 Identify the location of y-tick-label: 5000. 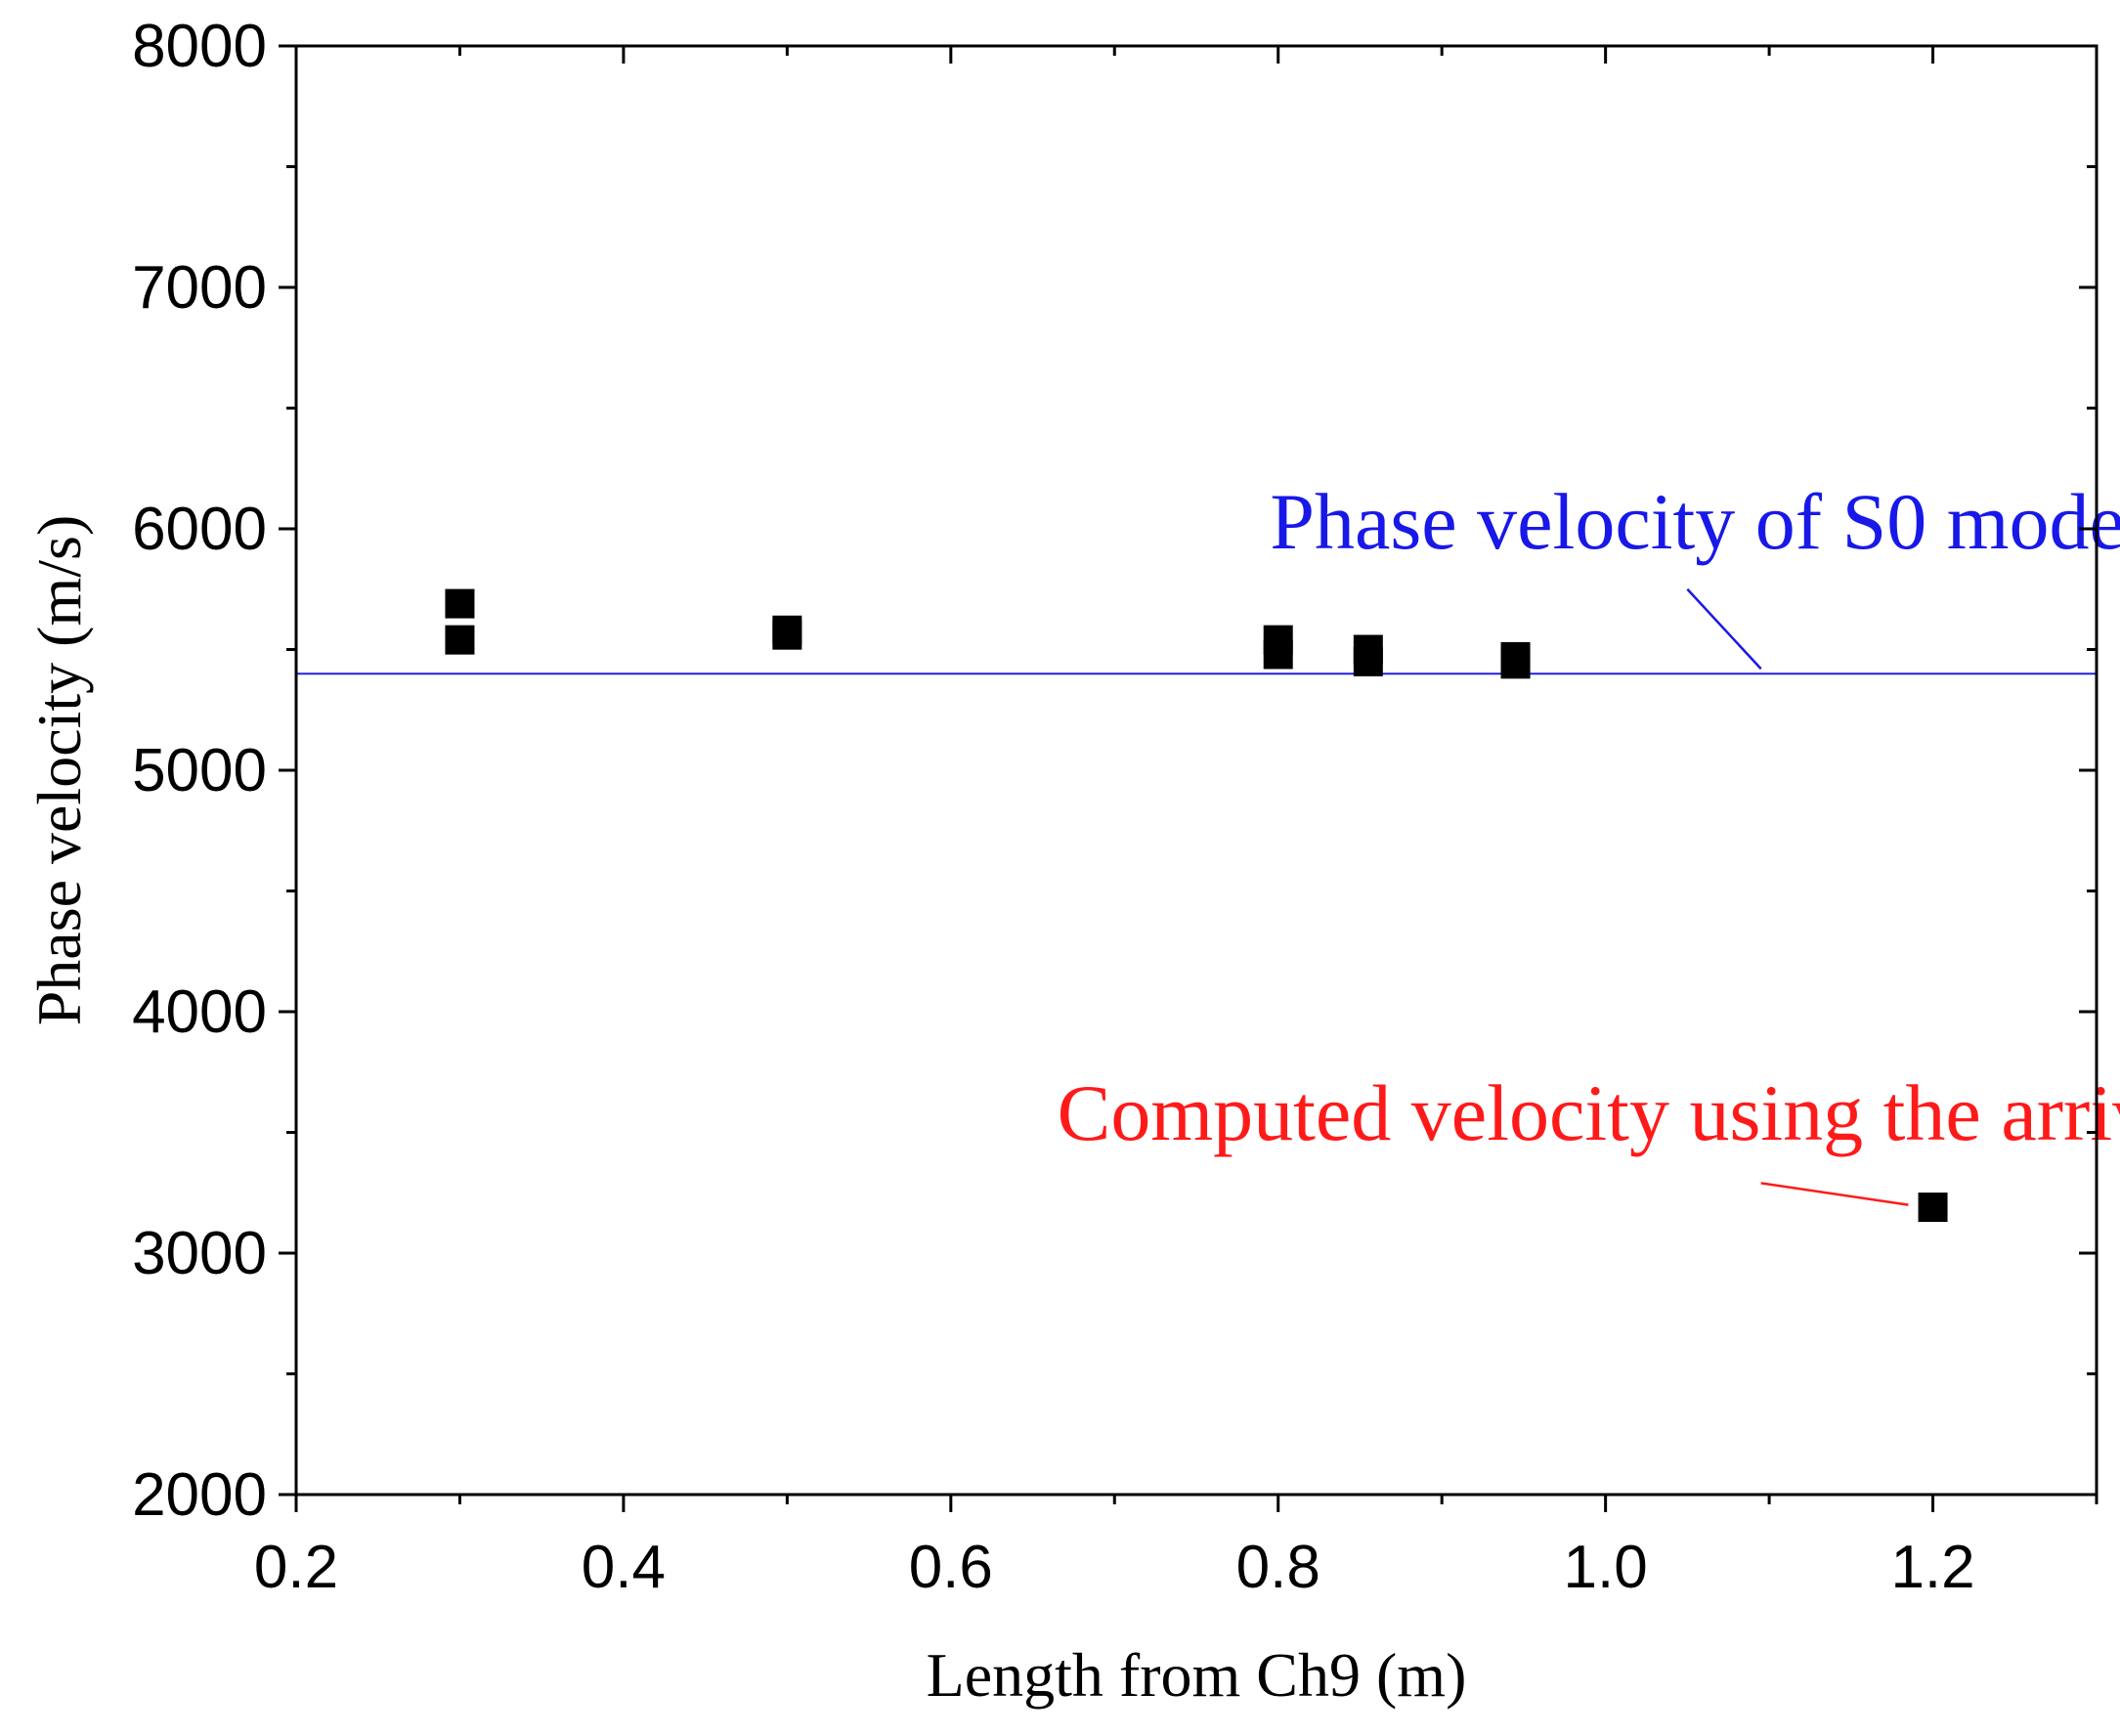
(199, 770).